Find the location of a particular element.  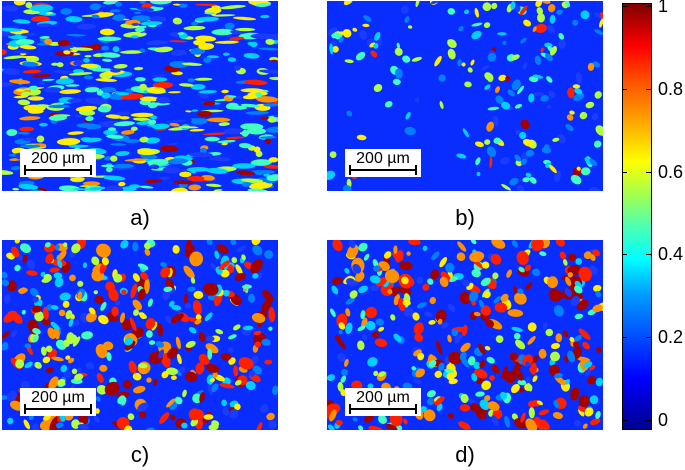

panel-caption-d: d) is located at coordinates (465, 454).